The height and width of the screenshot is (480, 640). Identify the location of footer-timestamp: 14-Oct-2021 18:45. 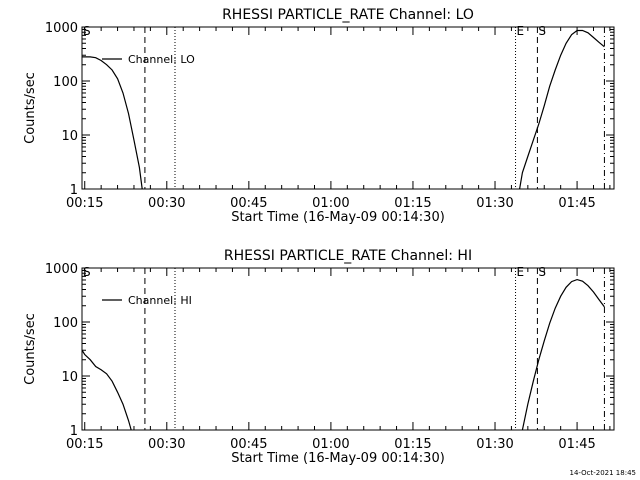
(603, 473).